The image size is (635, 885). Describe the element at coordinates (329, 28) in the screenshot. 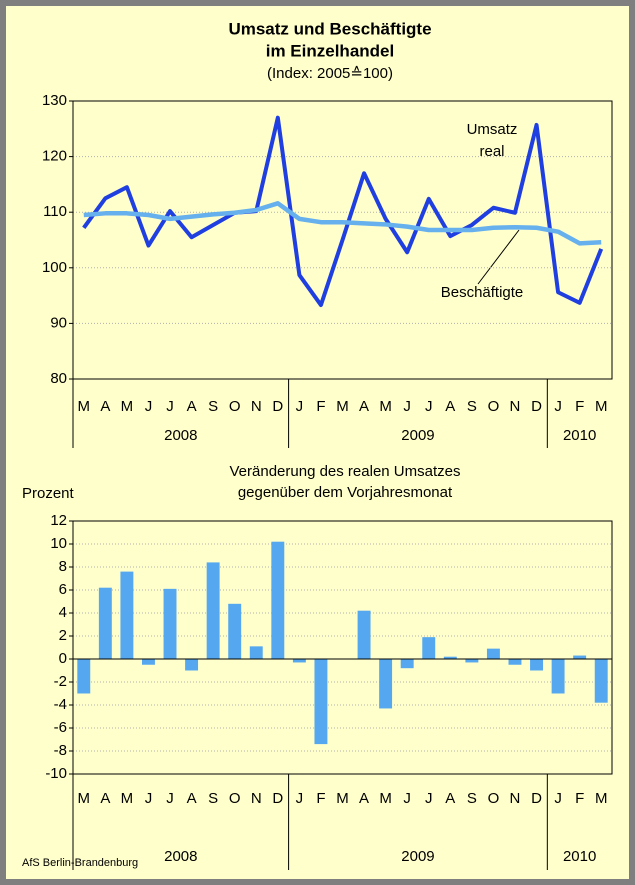

I see `chart-title: Umsatz und Beschäftigte` at that location.